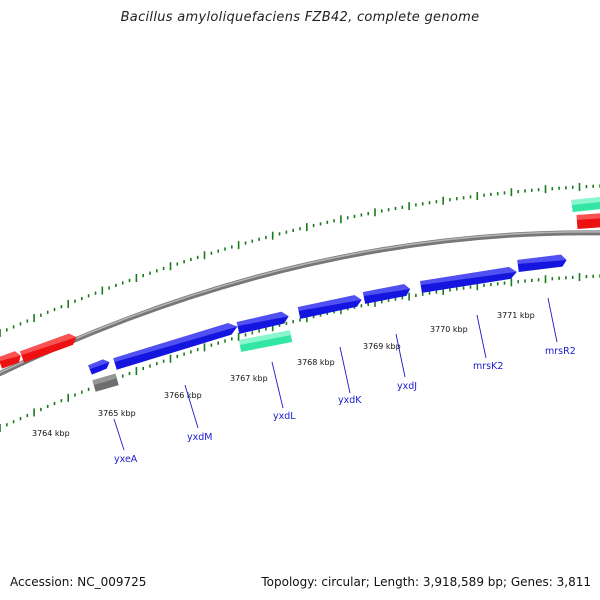 Image resolution: width=600 pixels, height=600 pixels. What do you see at coordinates (382, 346) in the screenshot?
I see `scale-label: 3769 kbp` at bounding box center [382, 346].